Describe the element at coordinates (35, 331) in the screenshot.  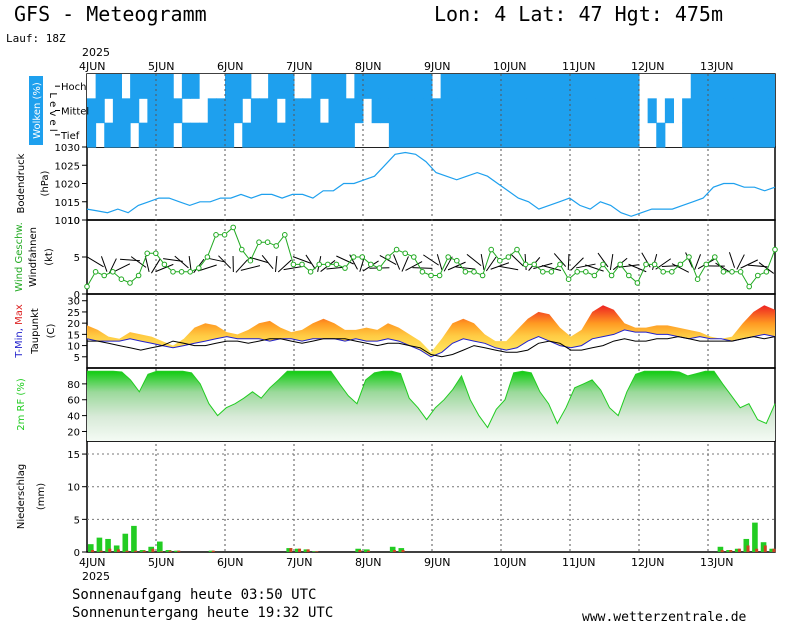
I see `temperature-ylabel-1: Taupunkt` at that location.